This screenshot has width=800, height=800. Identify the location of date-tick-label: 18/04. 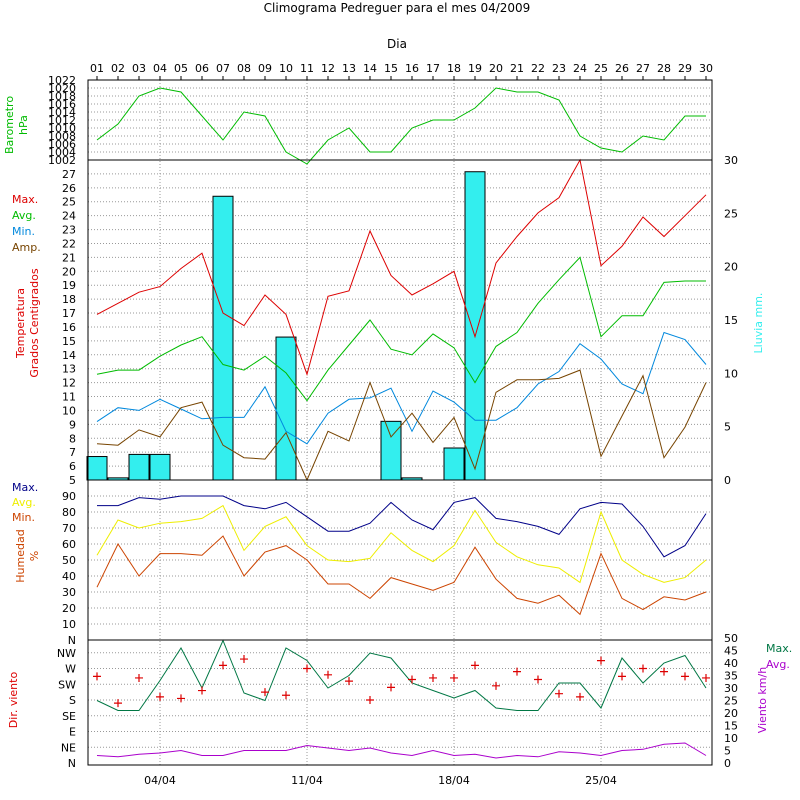
(454, 780).